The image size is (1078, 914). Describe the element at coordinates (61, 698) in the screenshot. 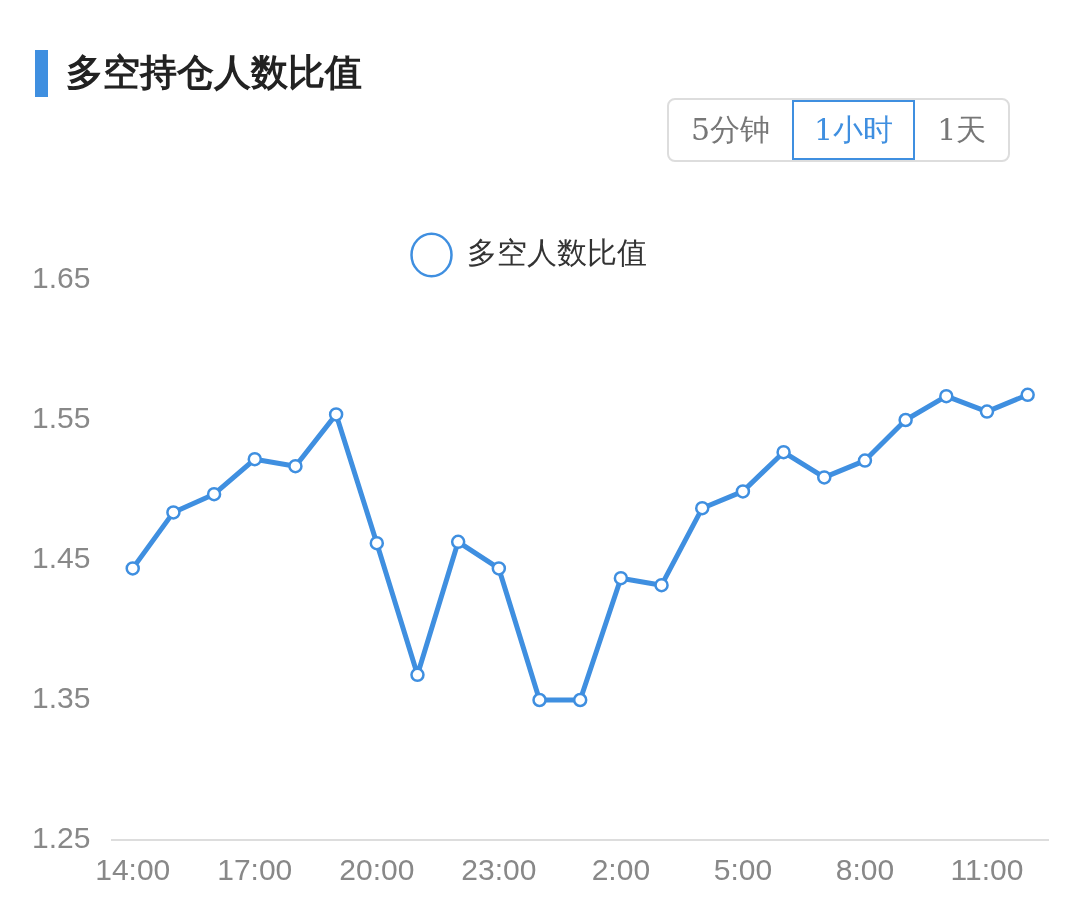

I see `y-tick-label: 1.35` at that location.